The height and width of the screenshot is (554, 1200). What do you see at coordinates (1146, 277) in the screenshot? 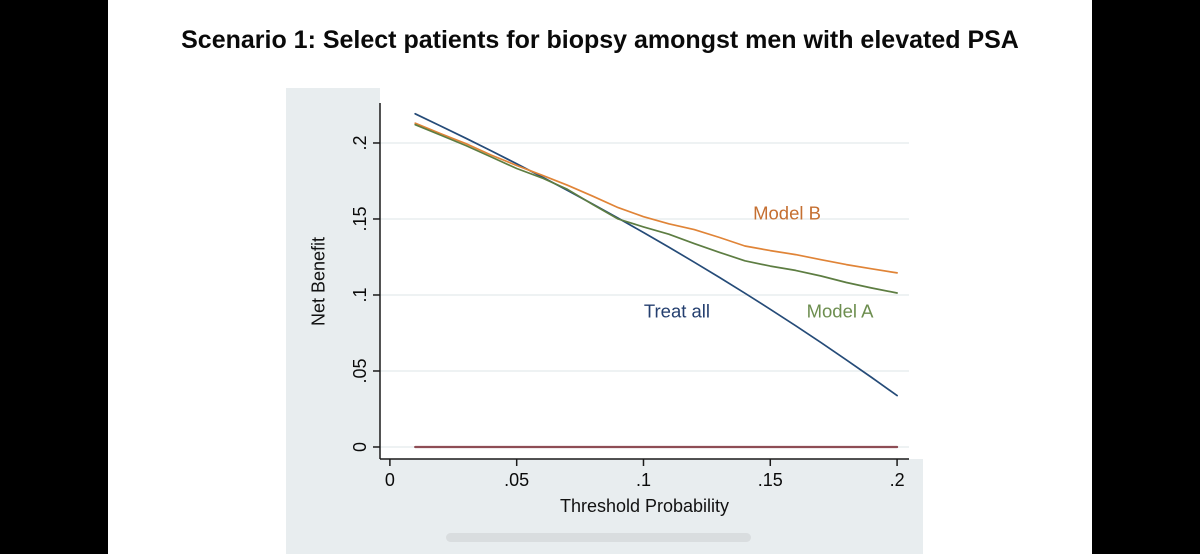
I see `right-letterbox-bar` at bounding box center [1146, 277].